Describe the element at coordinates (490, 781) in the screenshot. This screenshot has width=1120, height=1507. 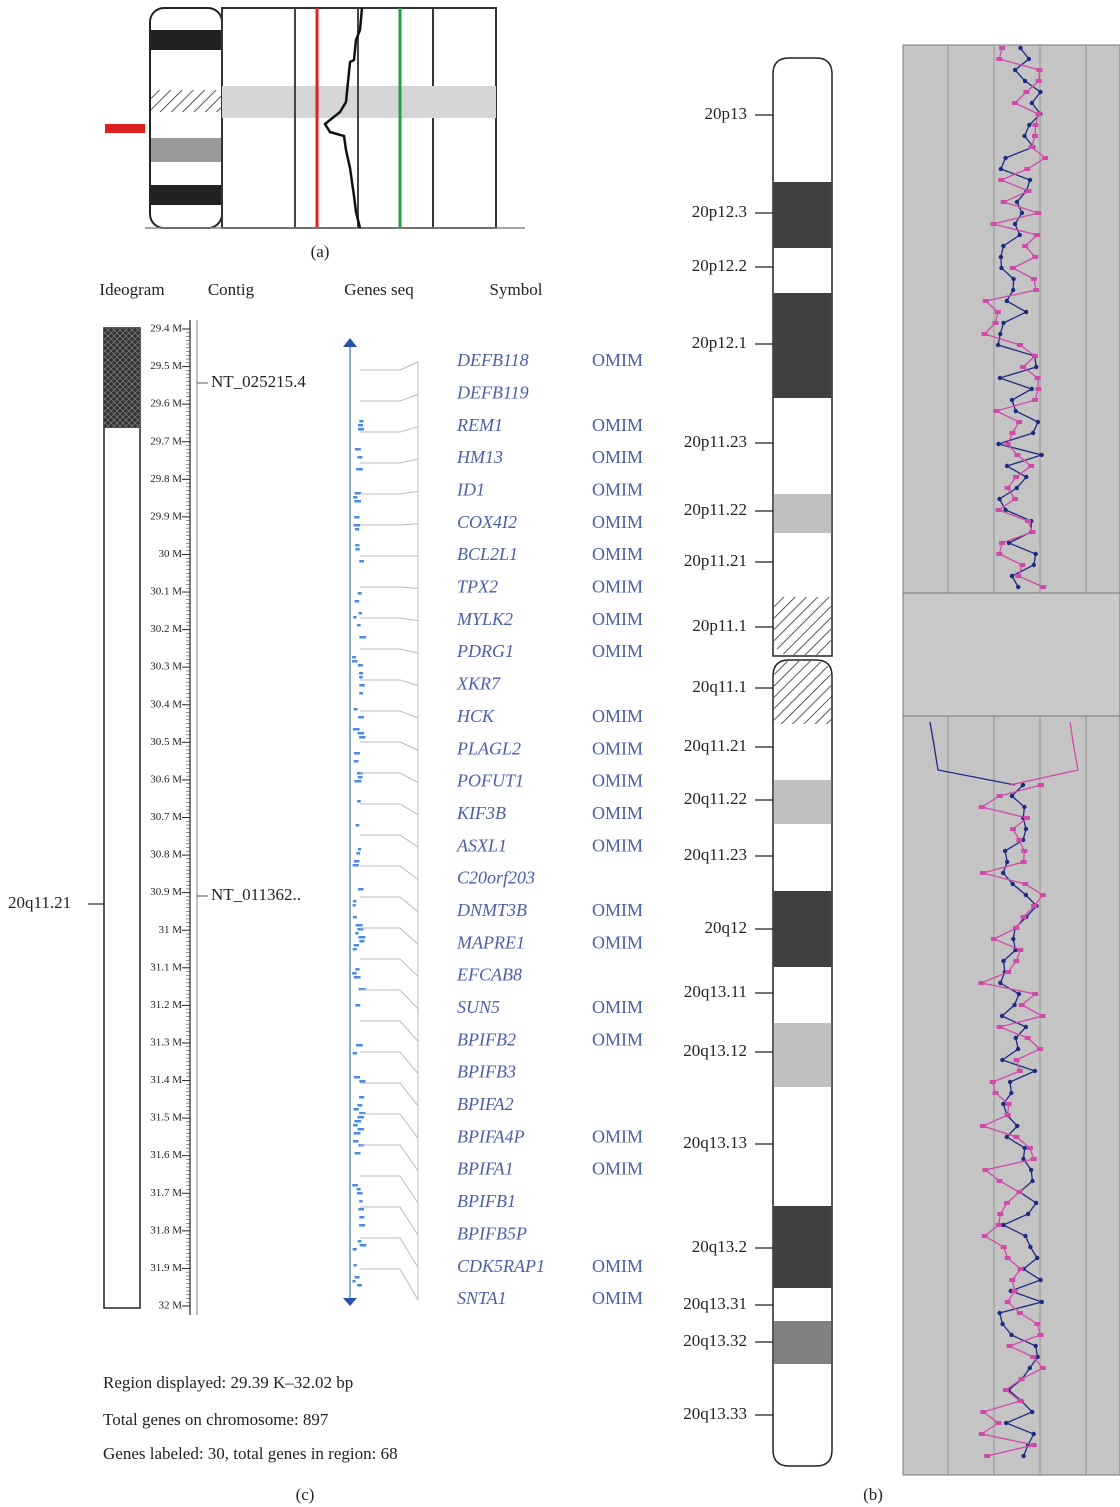
I see `gene-symbol: POFUT1` at that location.